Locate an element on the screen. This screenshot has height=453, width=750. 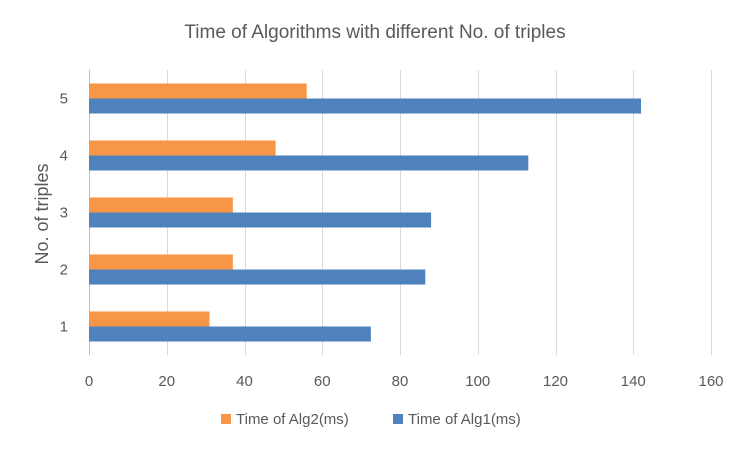
legend-label: Time of Alg2(ms) is located at coordinates (292, 419).